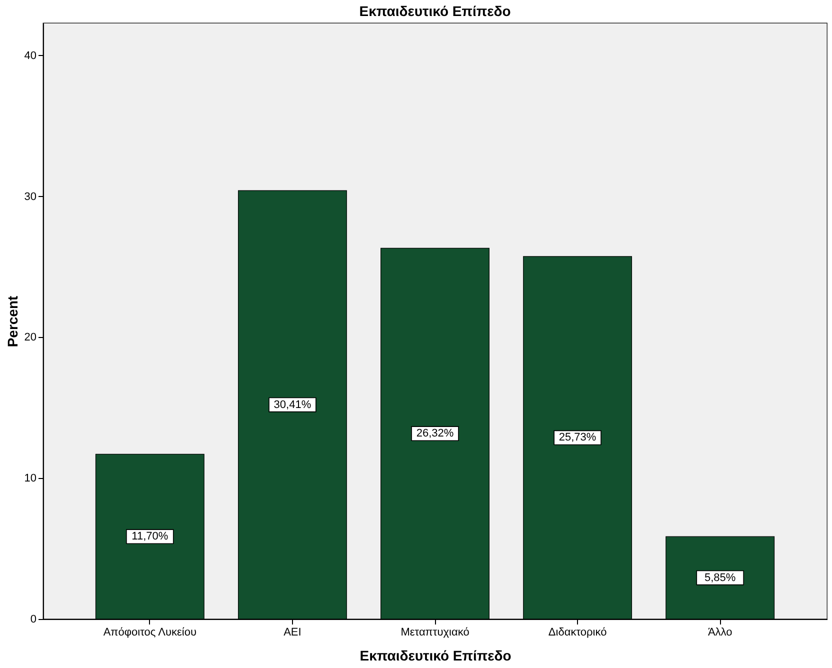 The width and height of the screenshot is (832, 668). What do you see at coordinates (293, 404) in the screenshot?
I see `data-label: 30,41%` at bounding box center [293, 404].